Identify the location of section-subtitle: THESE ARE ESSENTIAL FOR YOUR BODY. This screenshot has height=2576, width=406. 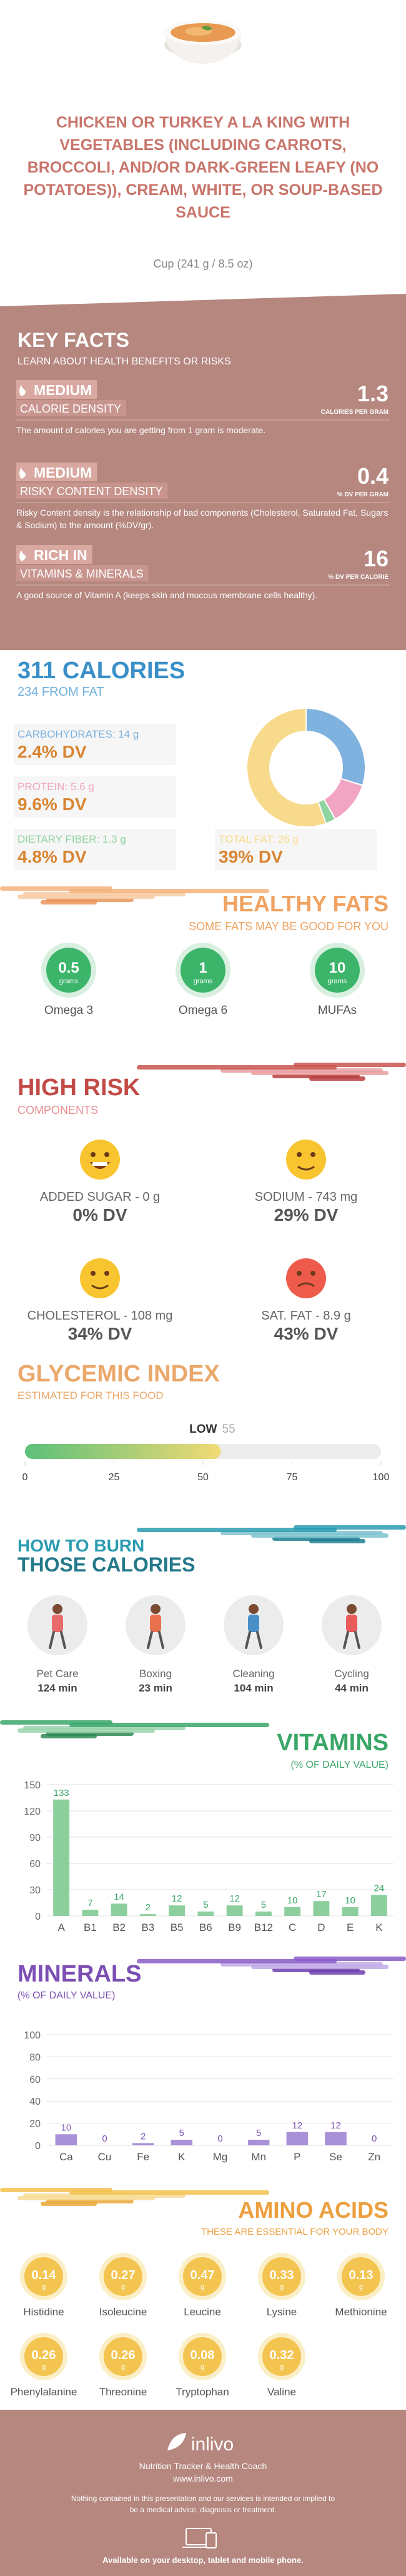
(295, 2232).